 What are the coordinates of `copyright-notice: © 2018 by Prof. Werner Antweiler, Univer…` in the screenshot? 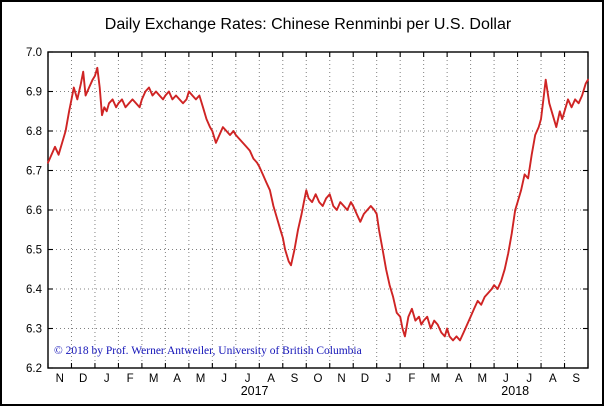 It's located at (208, 351).